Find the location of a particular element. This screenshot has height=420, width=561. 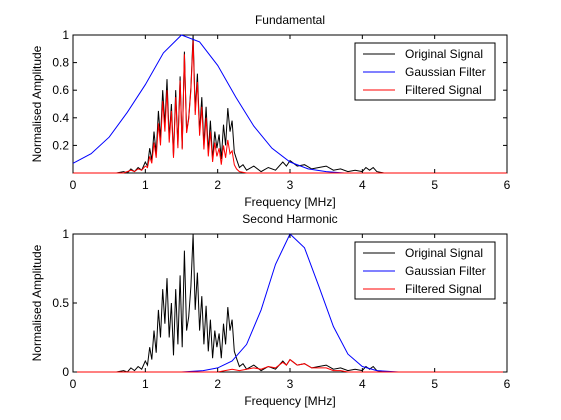

y-tick-label: 0.8 is located at coordinates (60, 63).